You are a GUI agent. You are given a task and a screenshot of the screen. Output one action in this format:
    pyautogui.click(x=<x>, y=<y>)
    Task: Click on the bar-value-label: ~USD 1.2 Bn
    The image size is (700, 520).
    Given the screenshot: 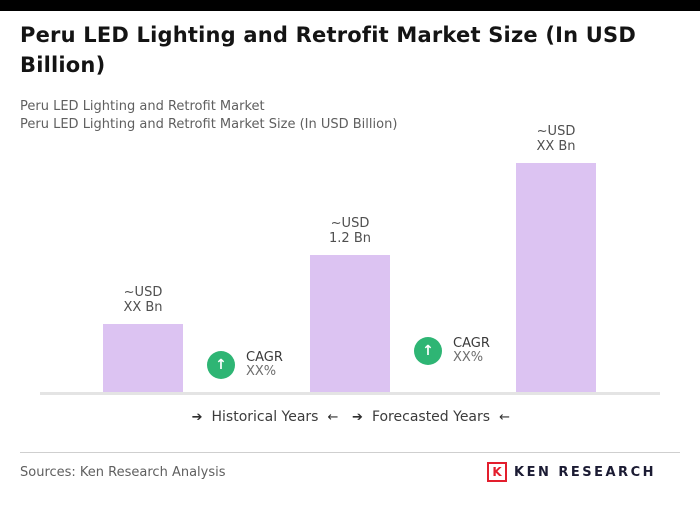 What is the action you would take?
    pyautogui.click(x=350, y=231)
    